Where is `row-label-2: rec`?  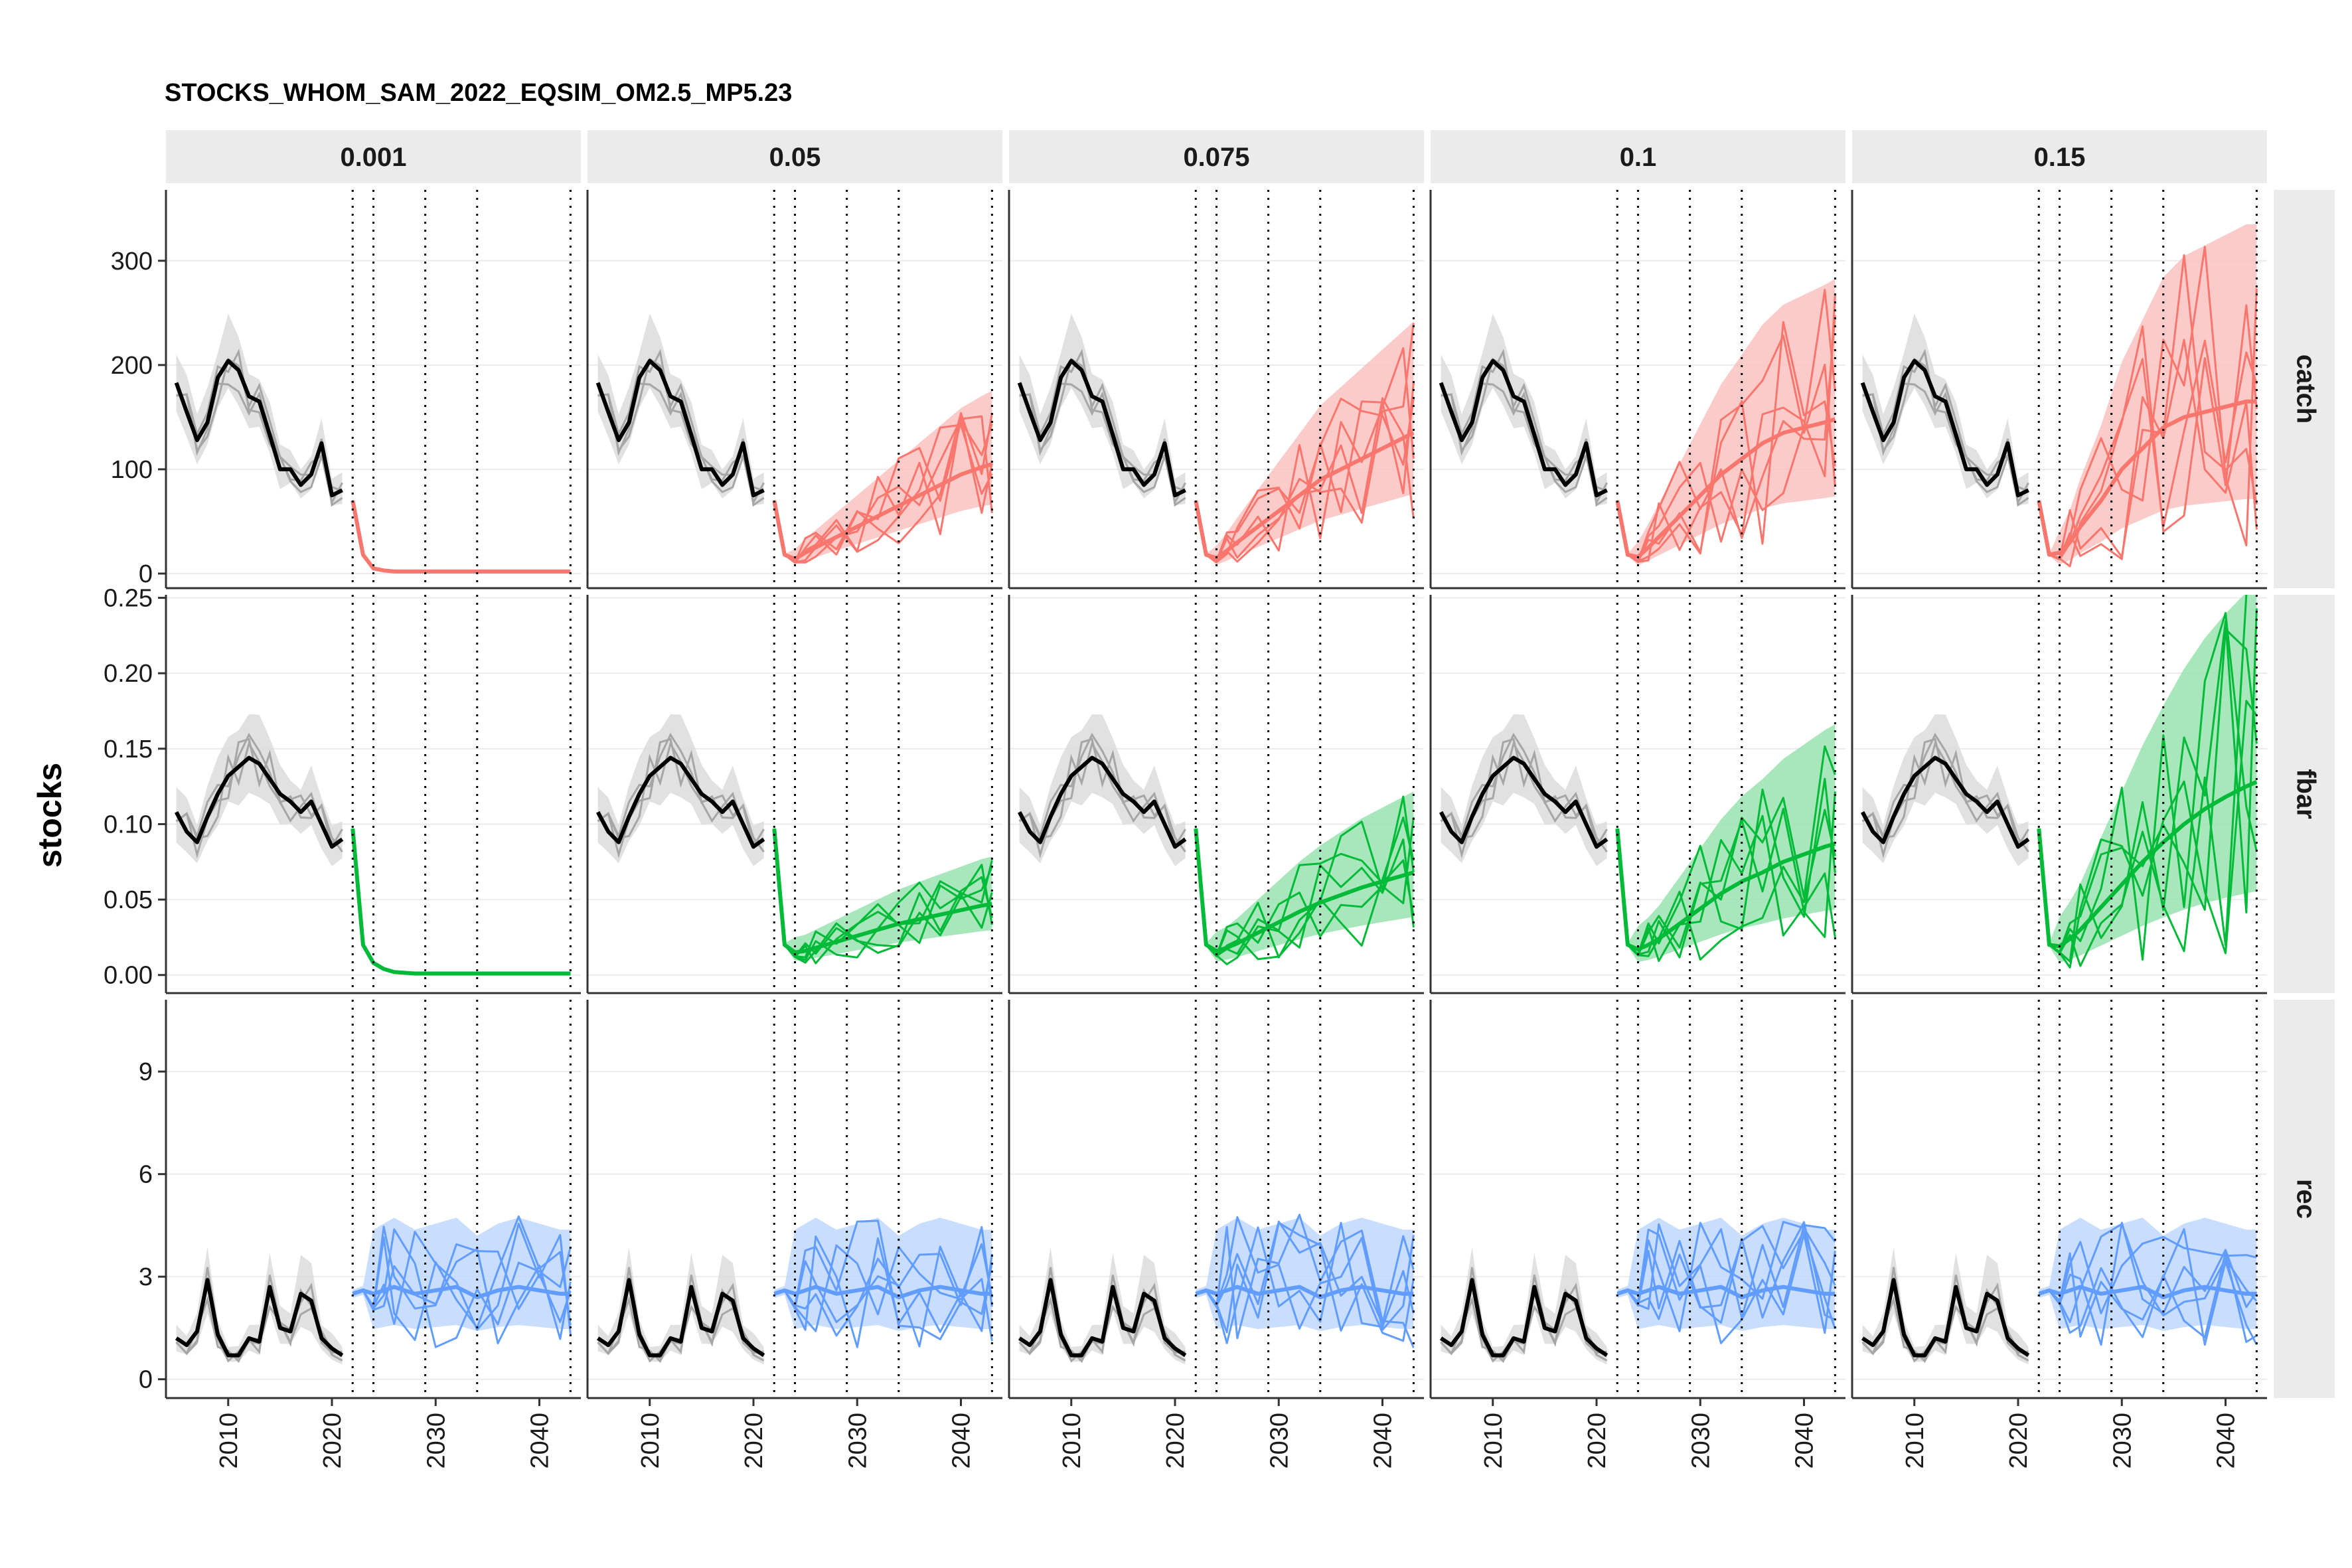 row-label-2: rec is located at coordinates (2306, 1199).